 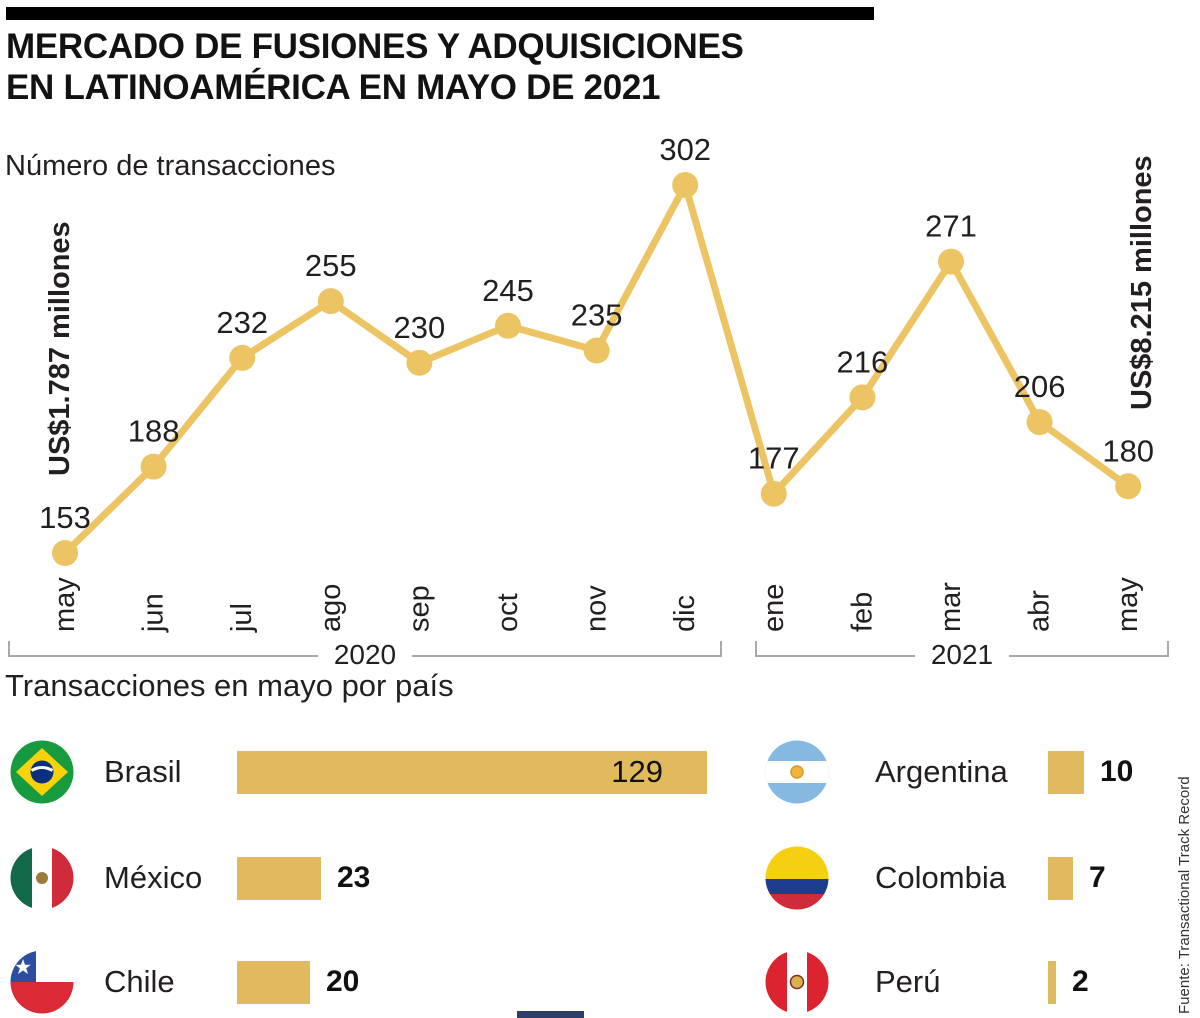 I want to click on svg-text: 302, so click(x=685, y=149).